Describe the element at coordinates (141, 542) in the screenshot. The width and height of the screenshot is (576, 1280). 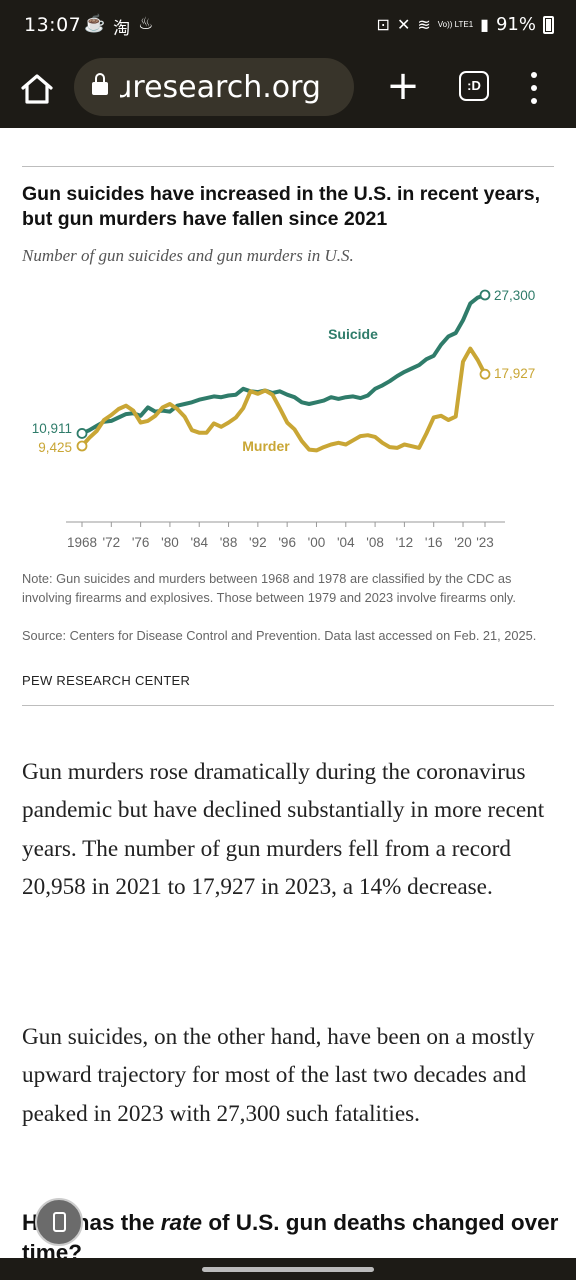
I see `x-tick-label: '76` at that location.